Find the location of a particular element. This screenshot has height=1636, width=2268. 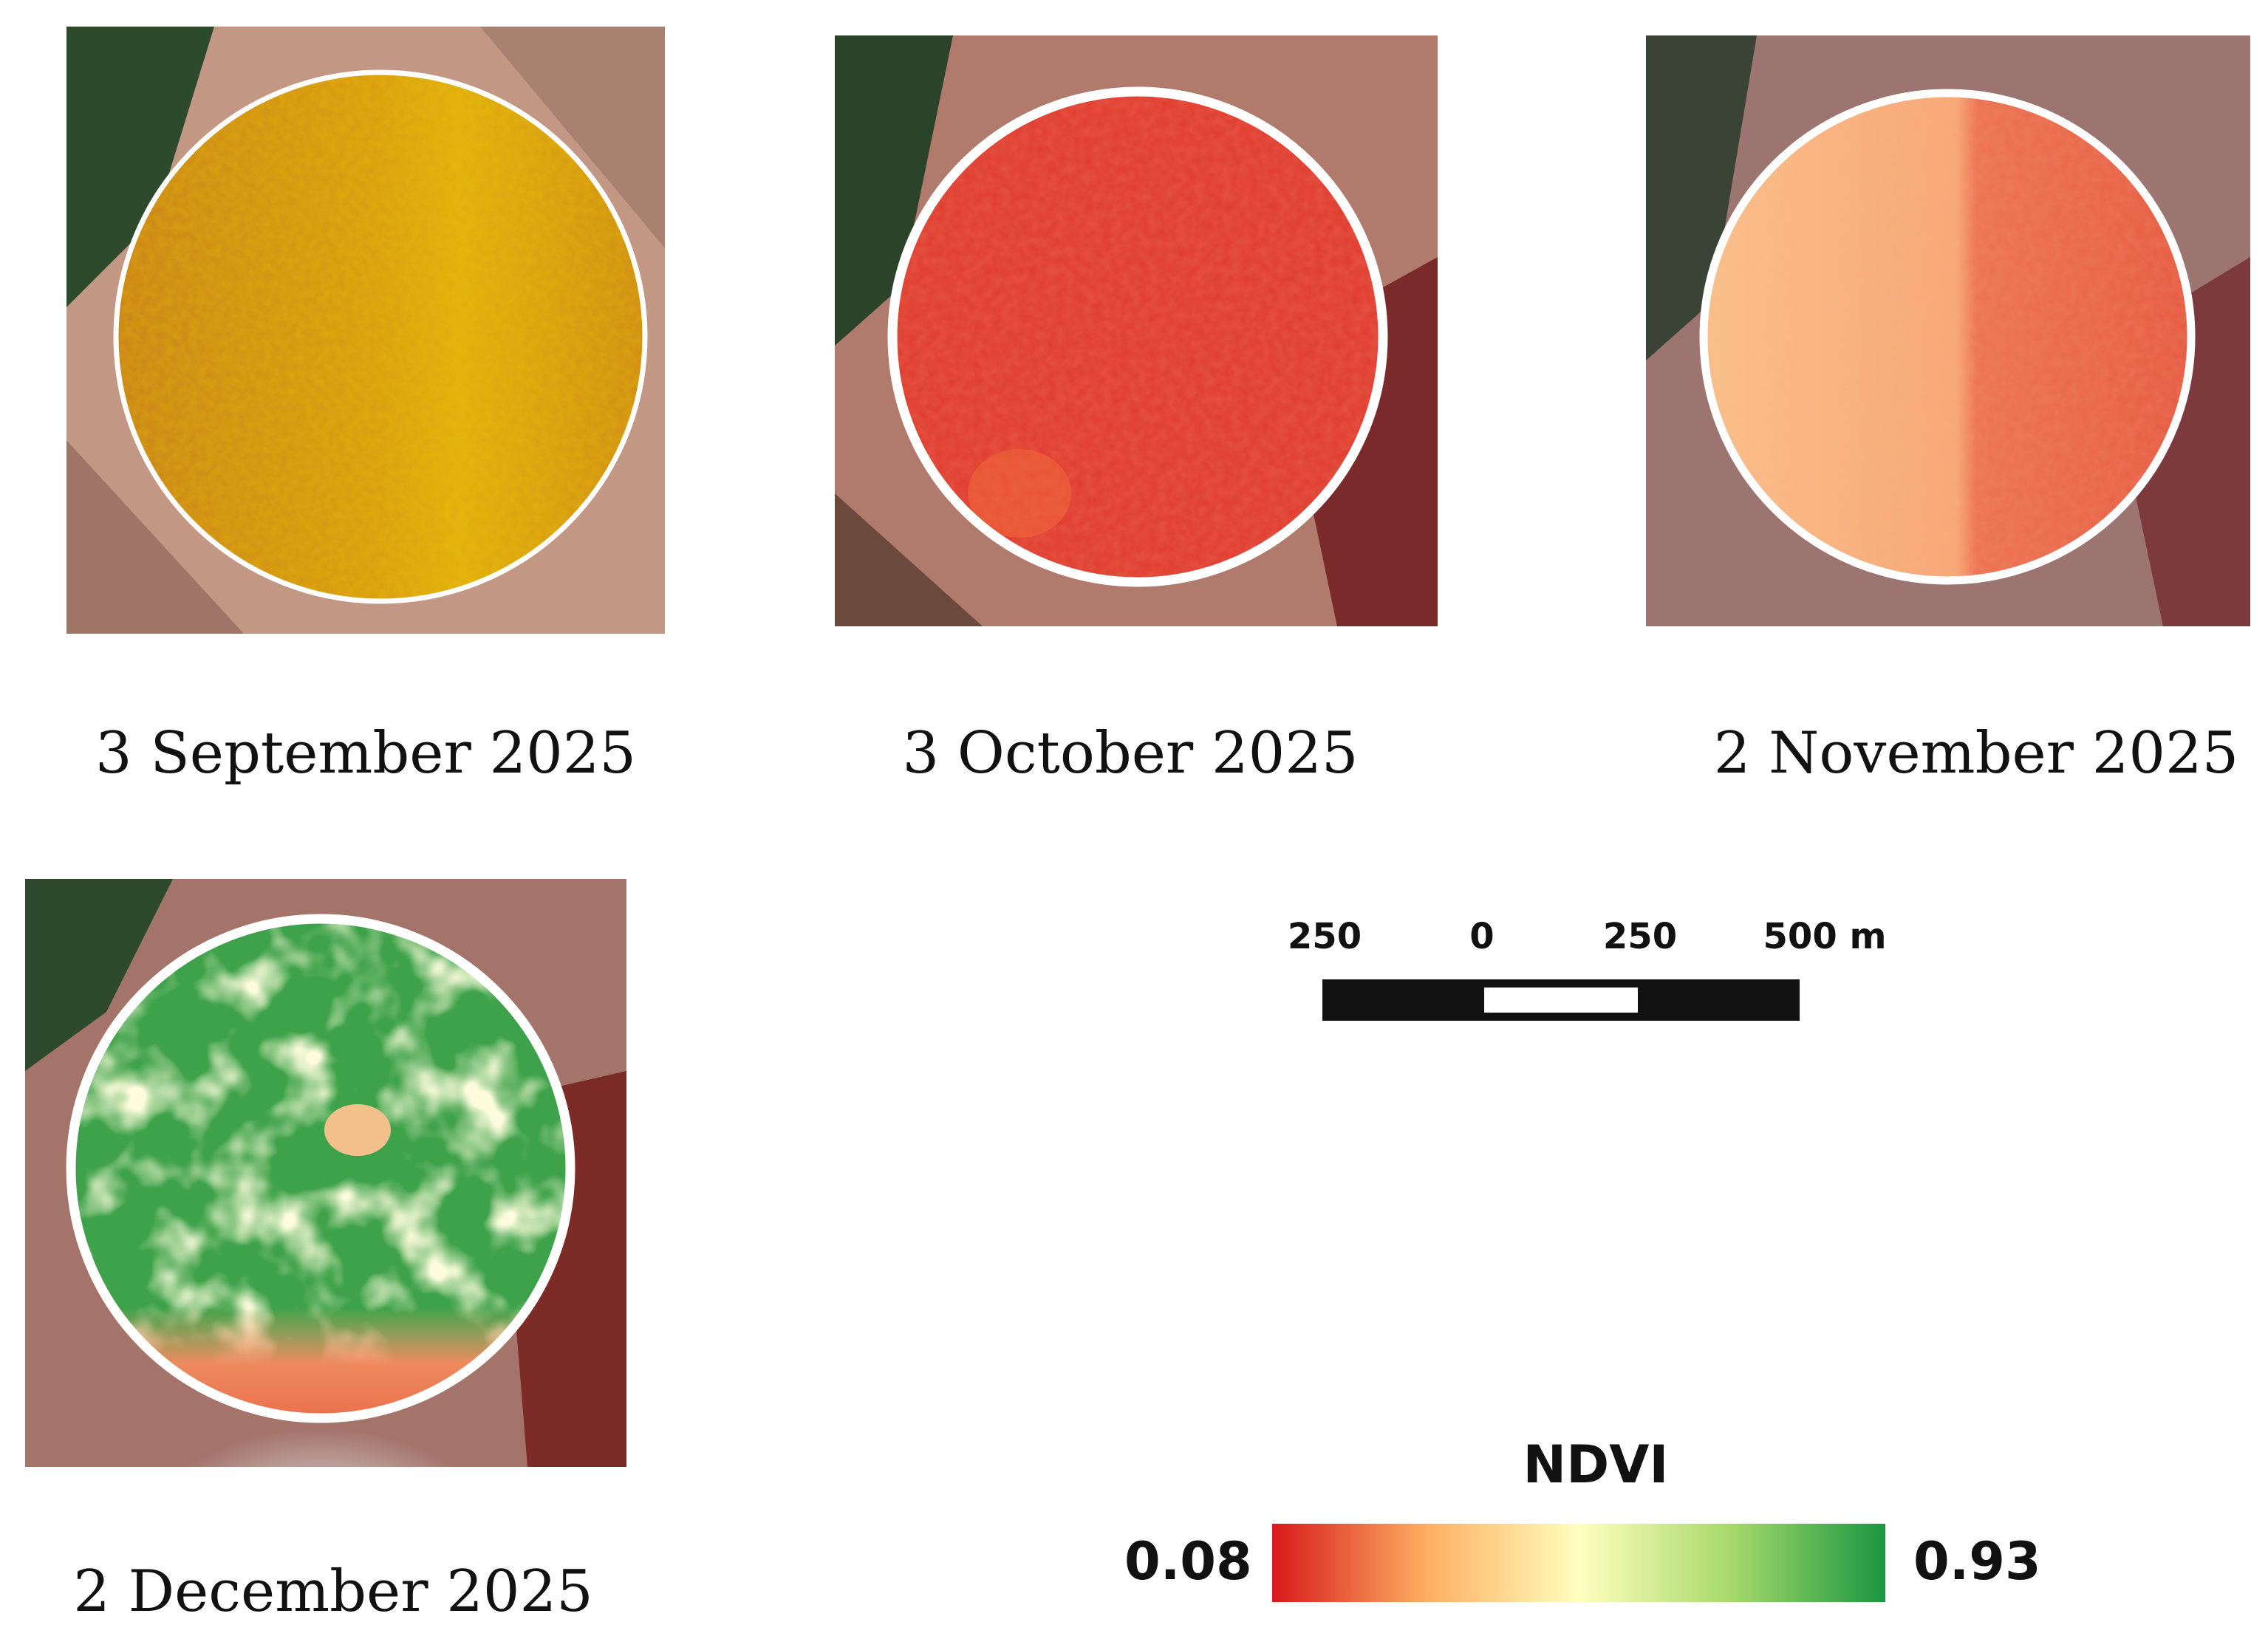

legend-color-ramp is located at coordinates (1578, 1563).